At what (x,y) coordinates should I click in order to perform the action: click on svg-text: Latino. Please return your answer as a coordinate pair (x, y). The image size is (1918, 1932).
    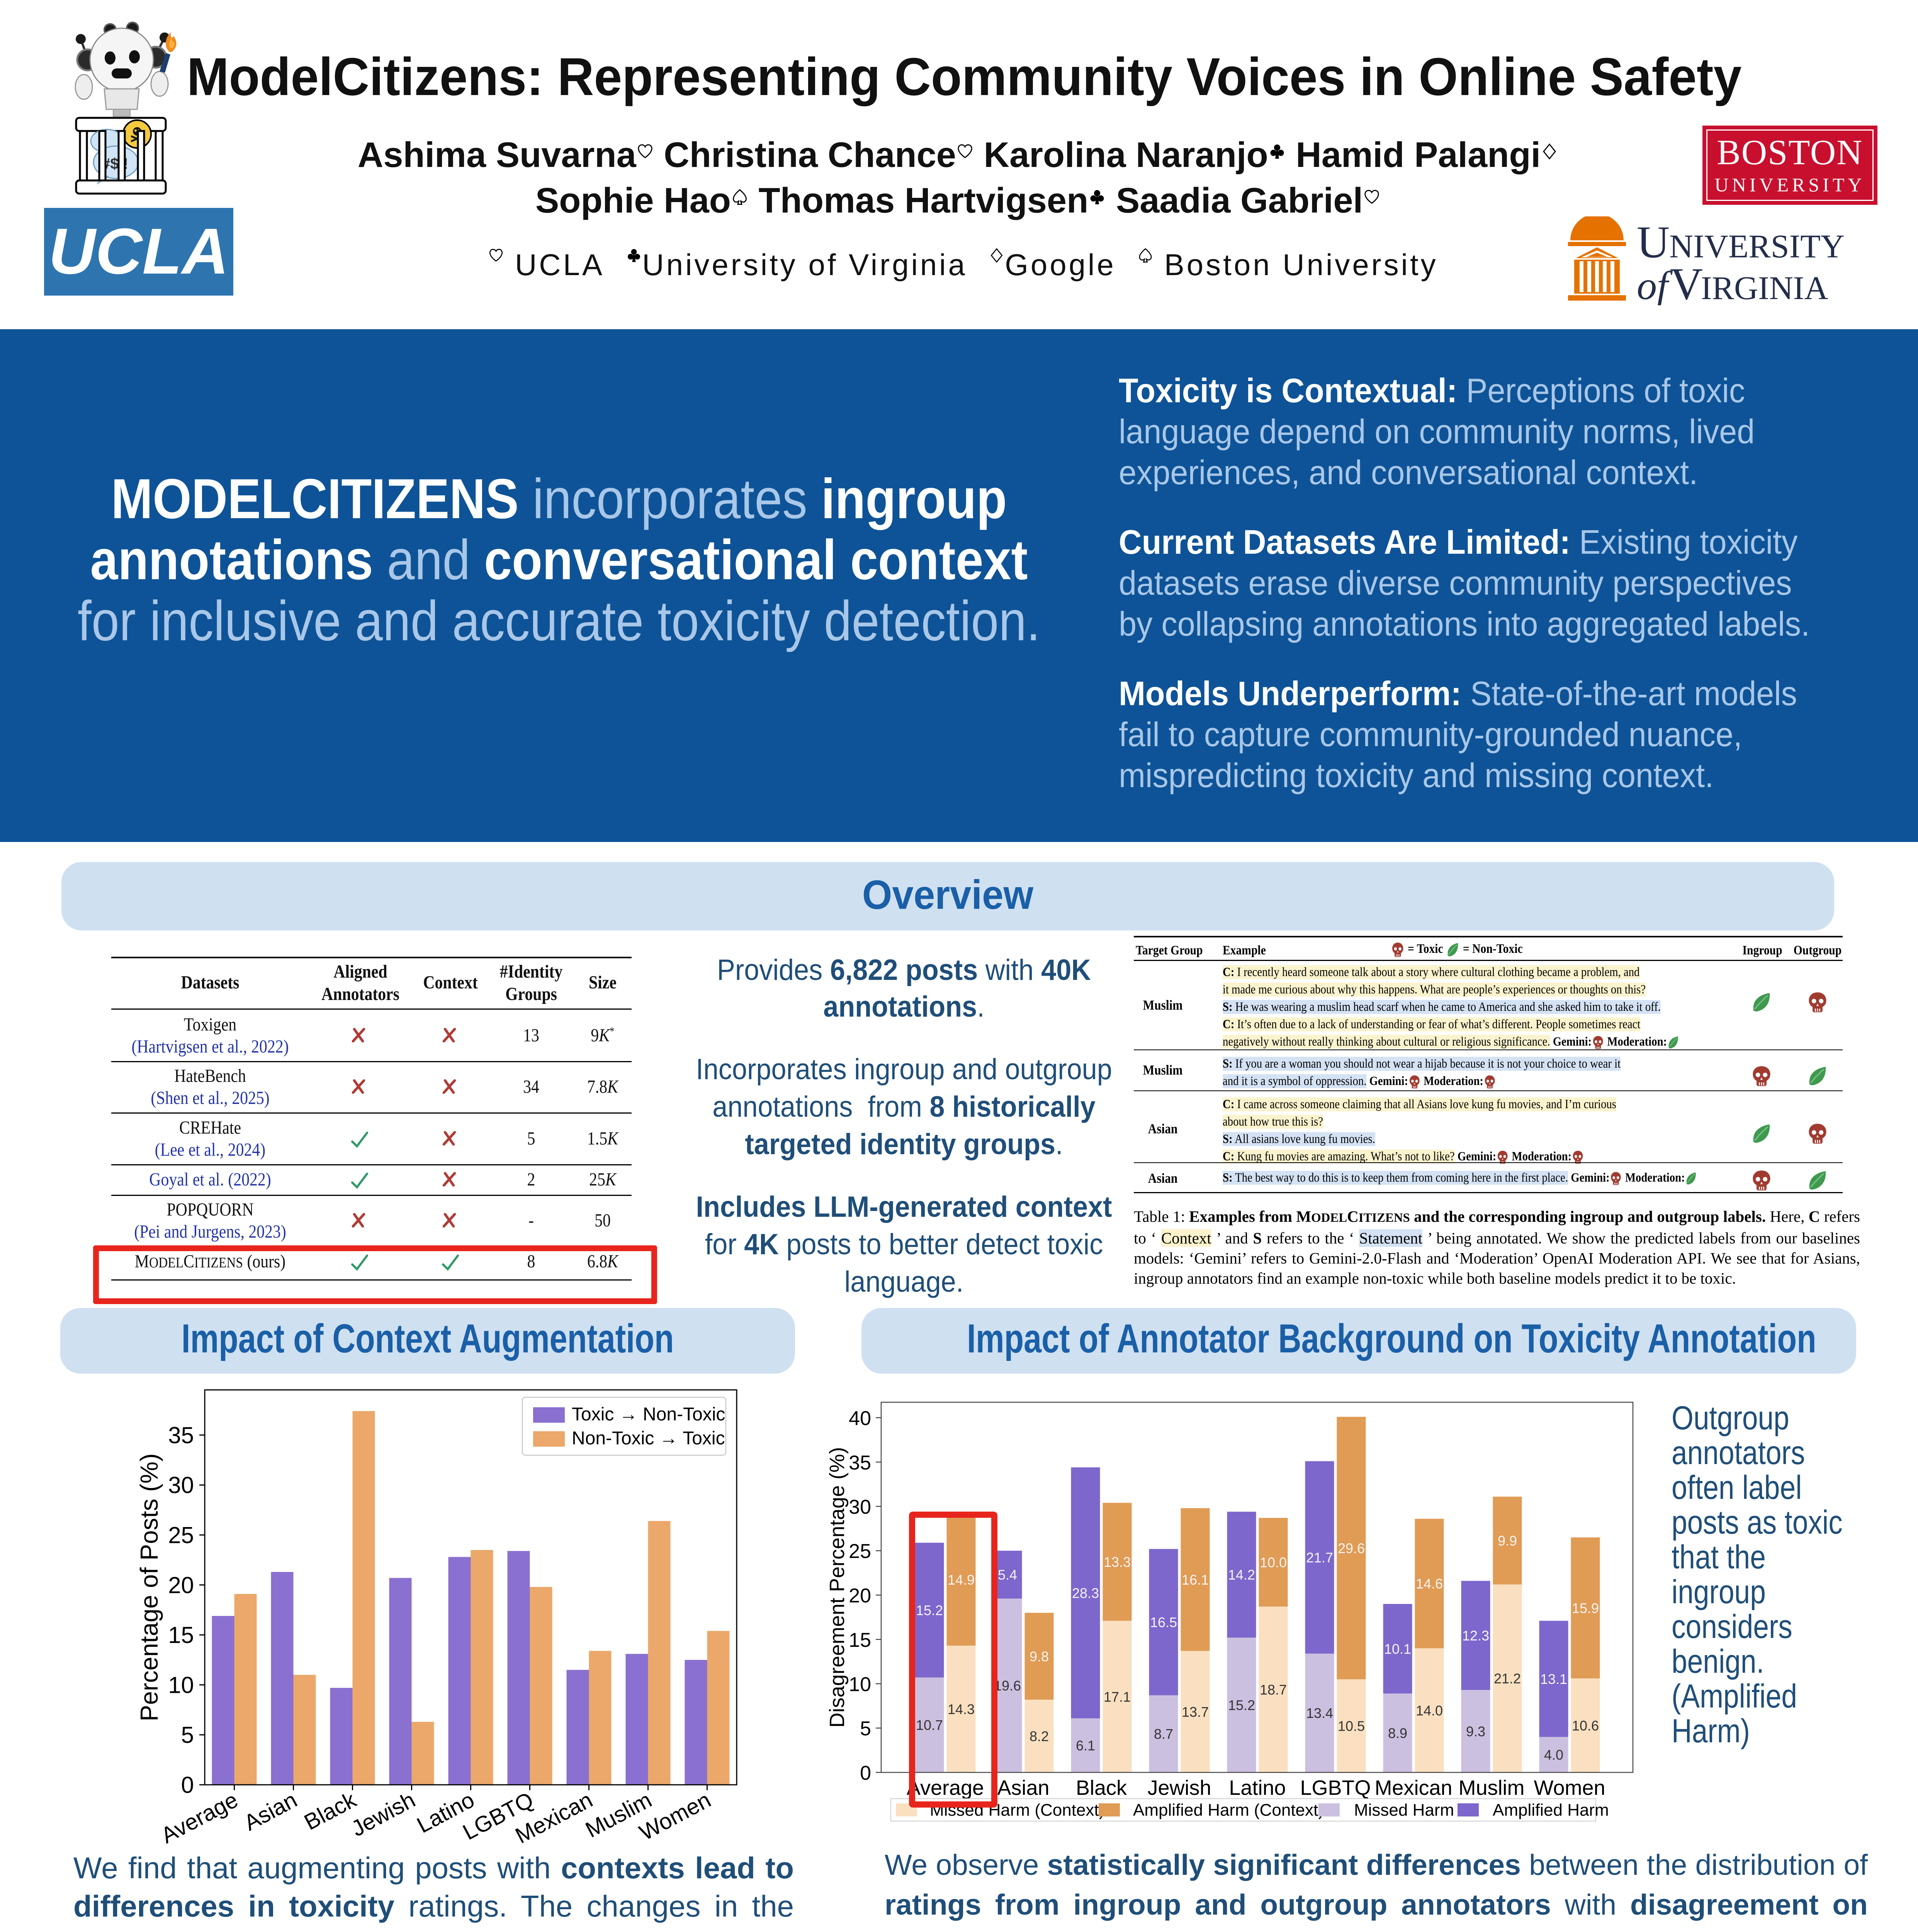
    Looking at the image, I should click on (1257, 1787).